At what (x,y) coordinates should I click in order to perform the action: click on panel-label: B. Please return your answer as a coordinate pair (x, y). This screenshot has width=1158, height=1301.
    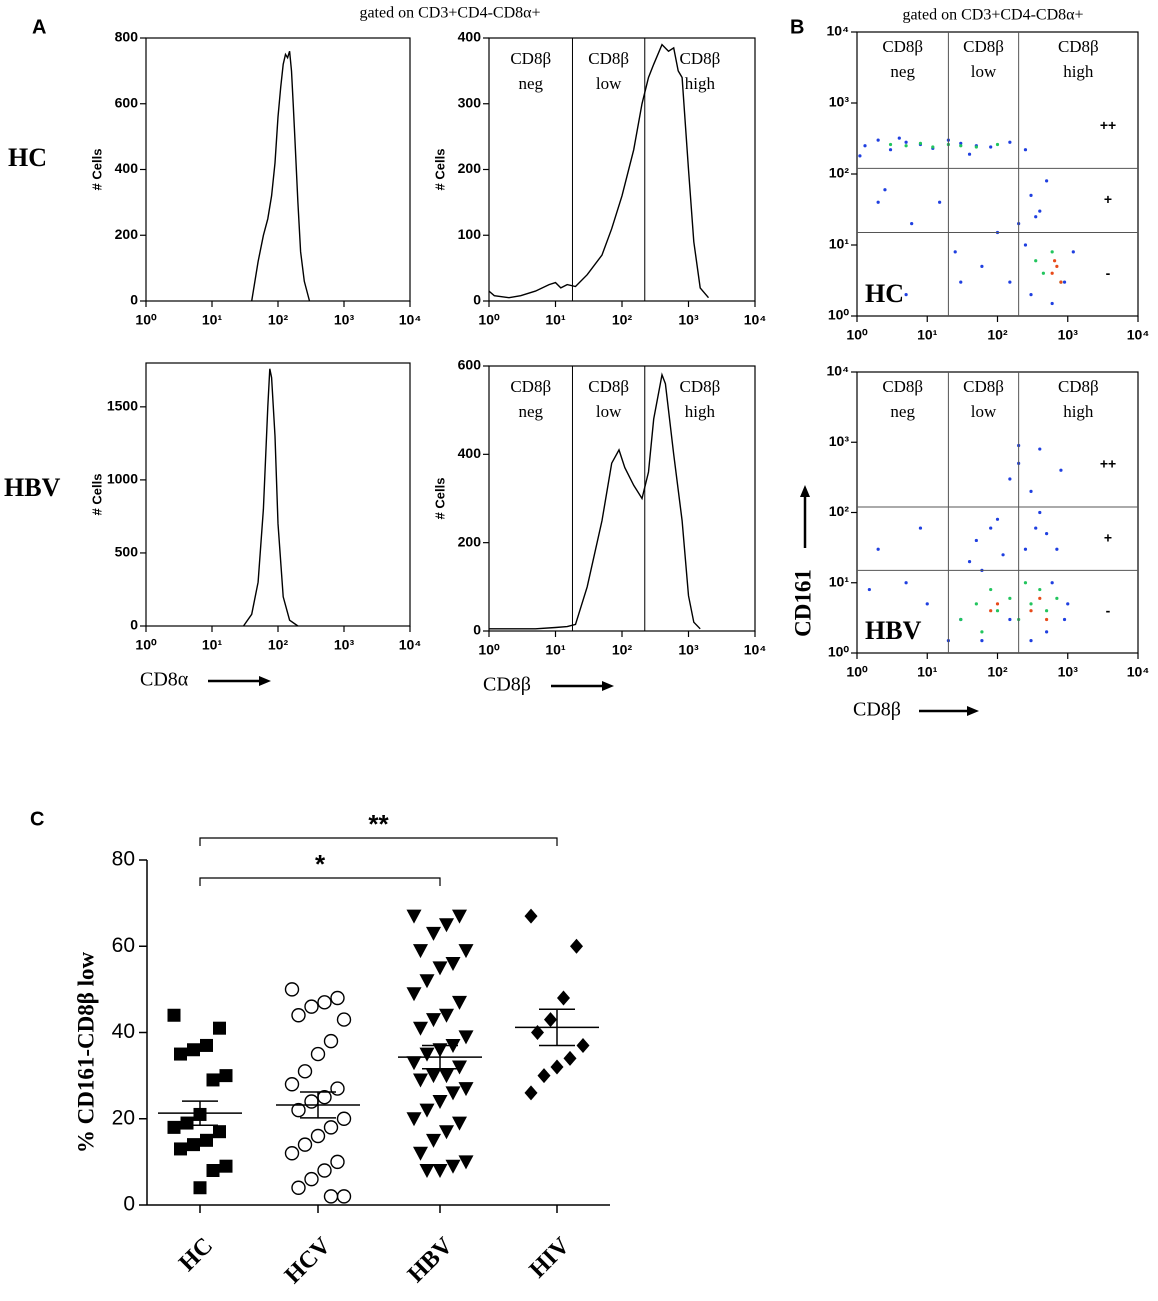
    Looking at the image, I should click on (797, 27).